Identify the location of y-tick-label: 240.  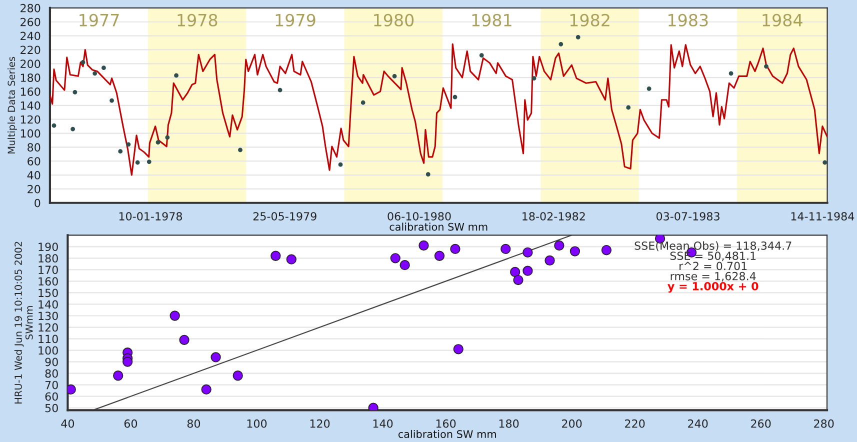
(30, 36).